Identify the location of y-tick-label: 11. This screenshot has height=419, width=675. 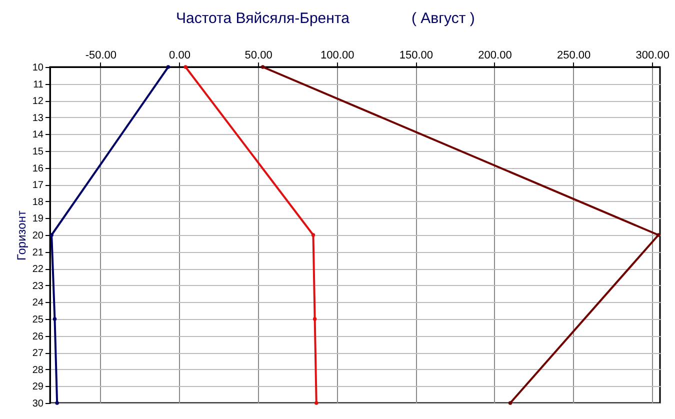
(38, 84).